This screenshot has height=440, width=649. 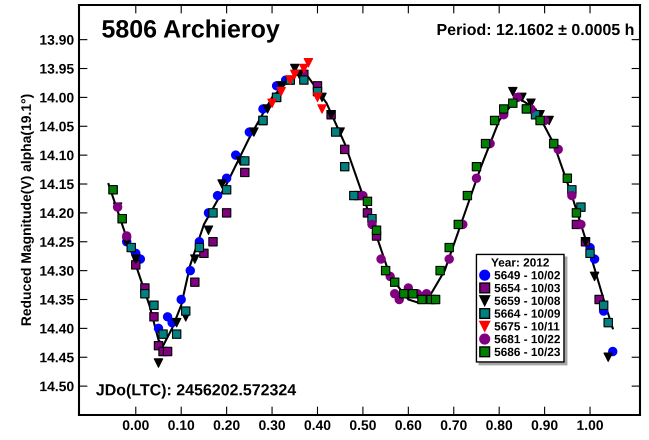 I want to click on y-tick-label: 14.20, so click(x=57, y=213).